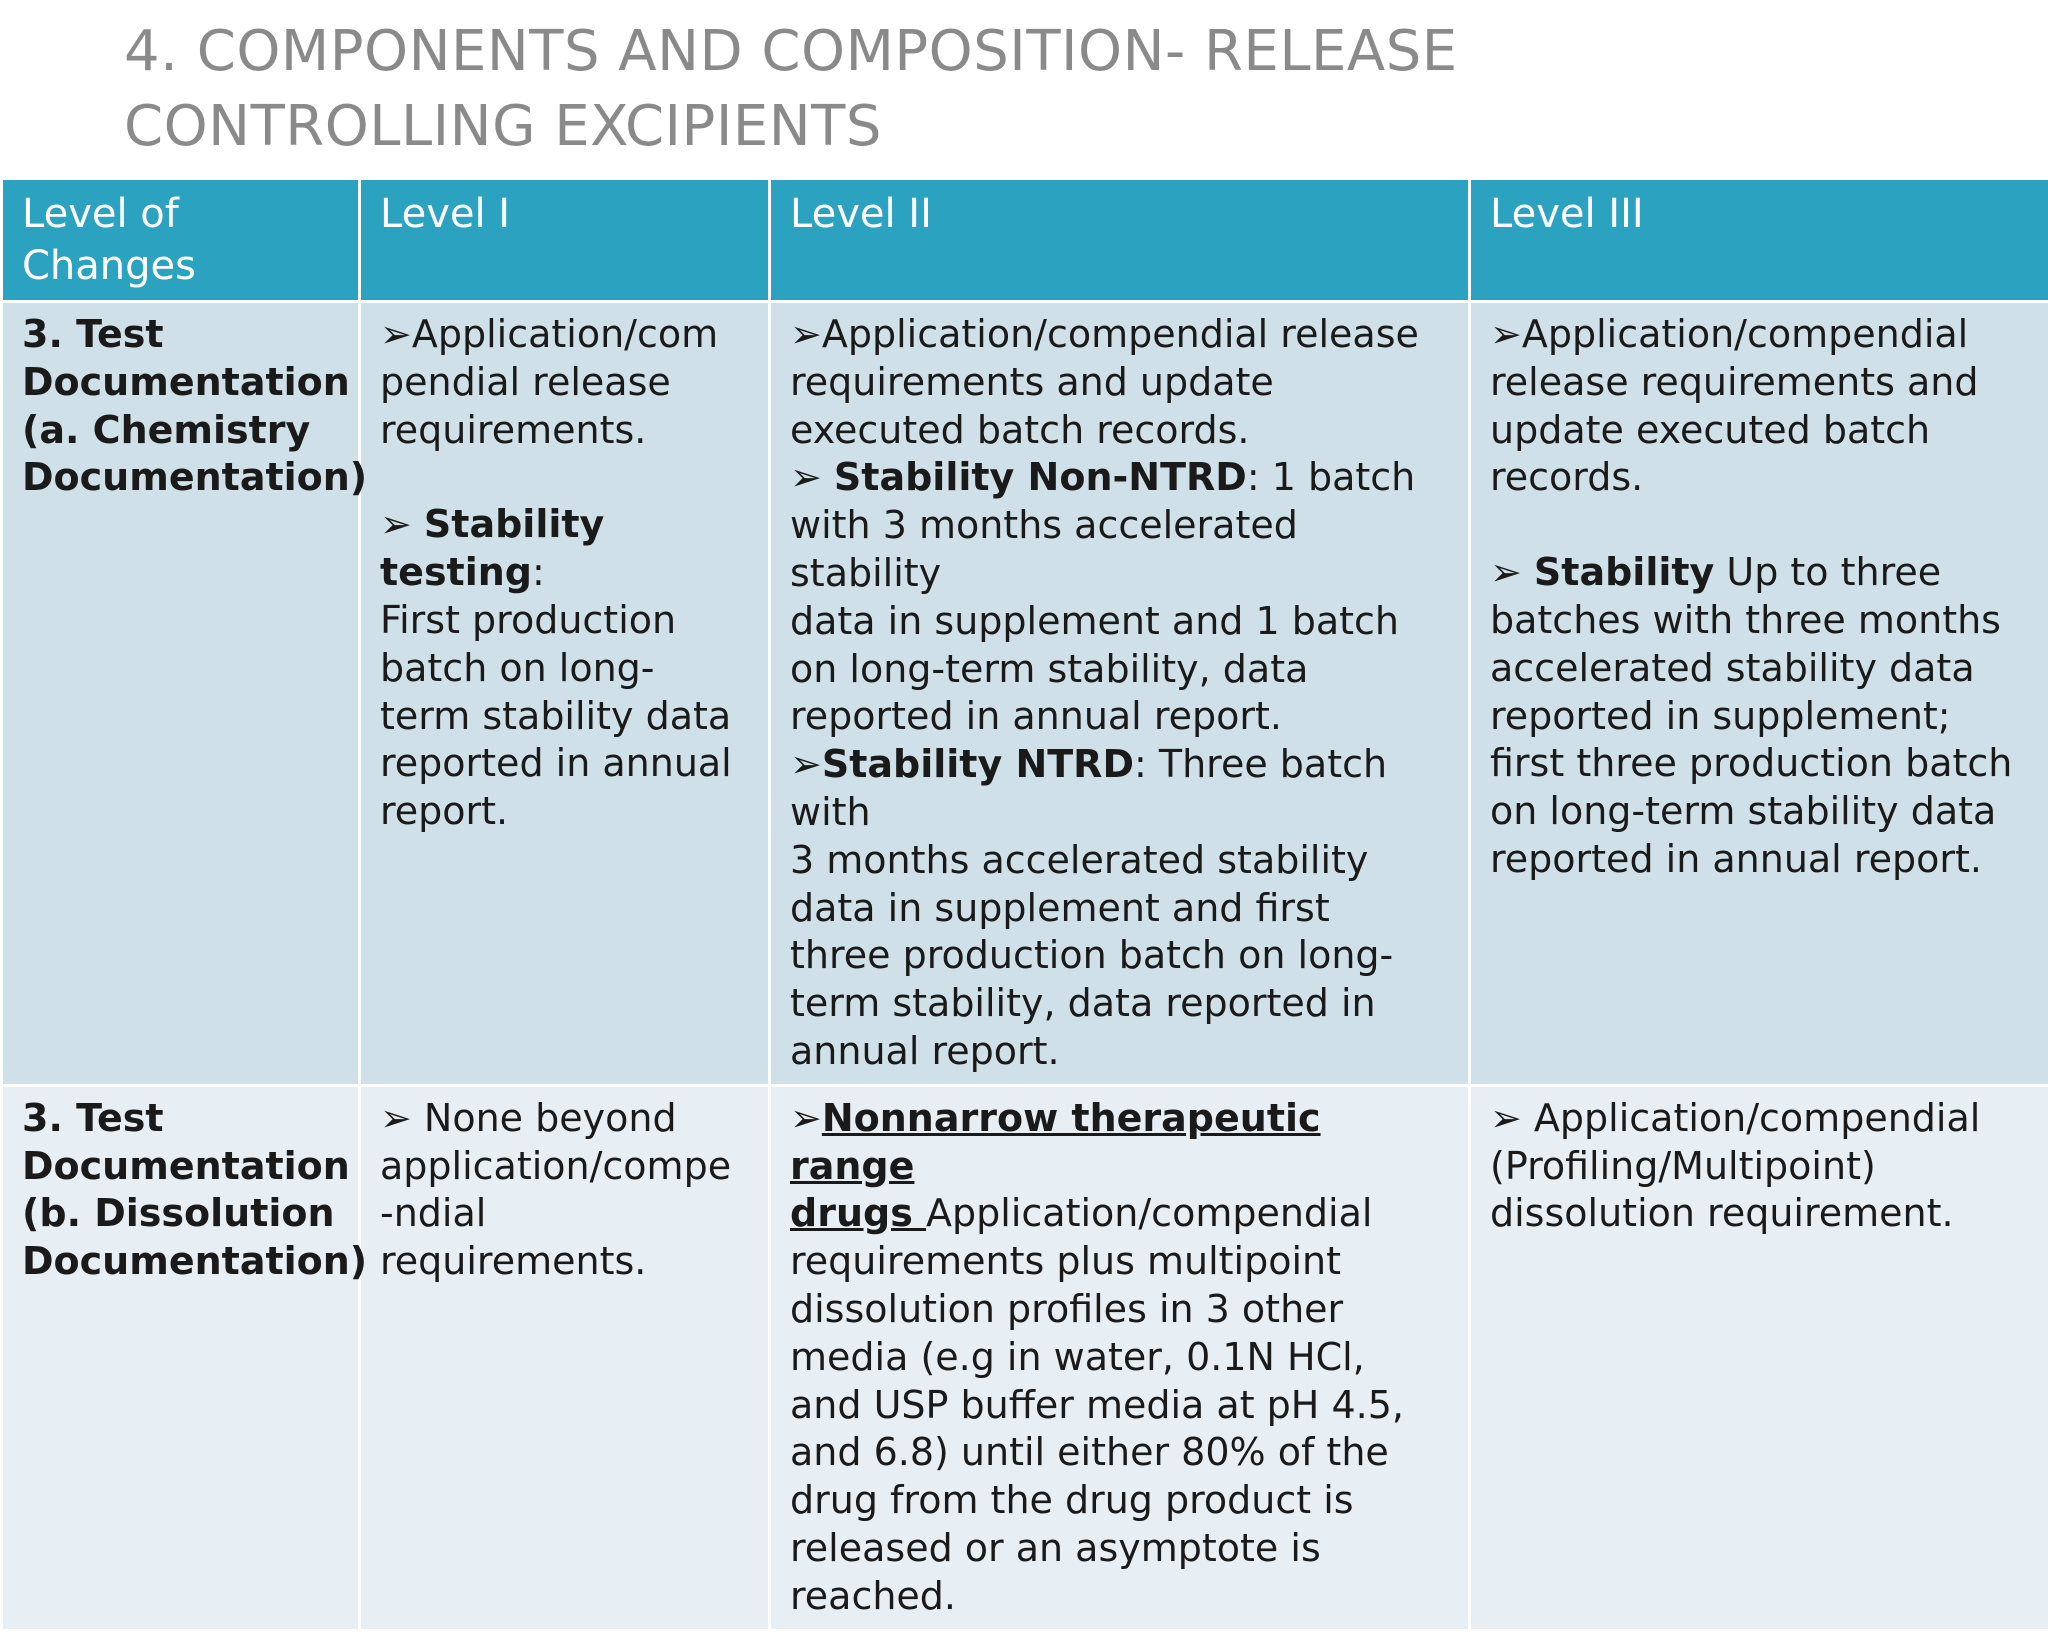 Image resolution: width=2048 pixels, height=1632 pixels. I want to click on bullet-text: Up to three, so click(1827, 572).